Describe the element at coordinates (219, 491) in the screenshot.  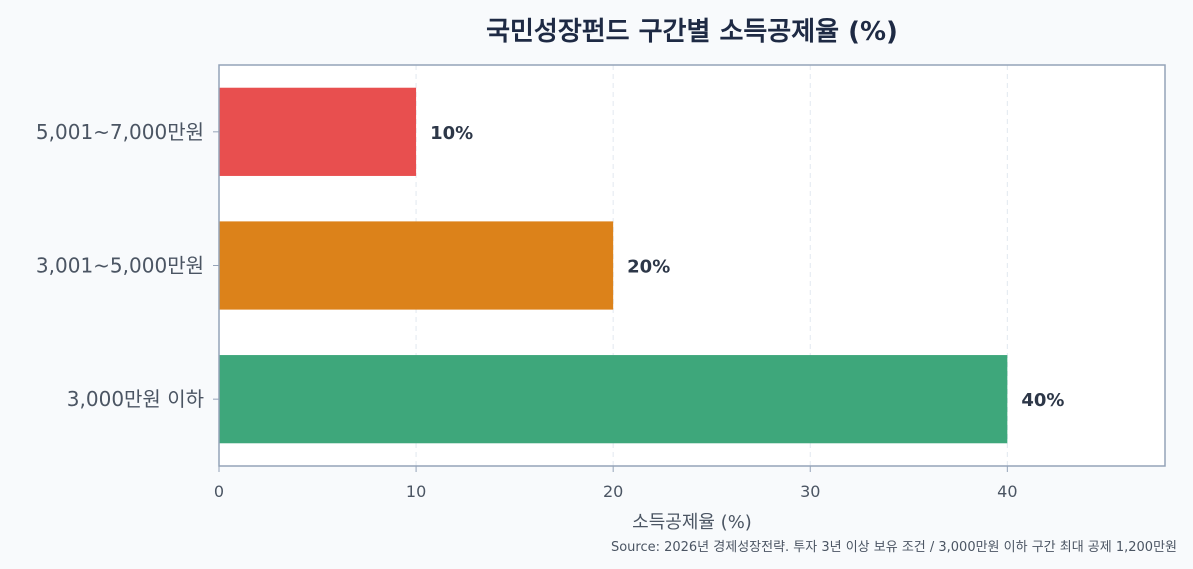
I see `x-tick-label: 0` at that location.